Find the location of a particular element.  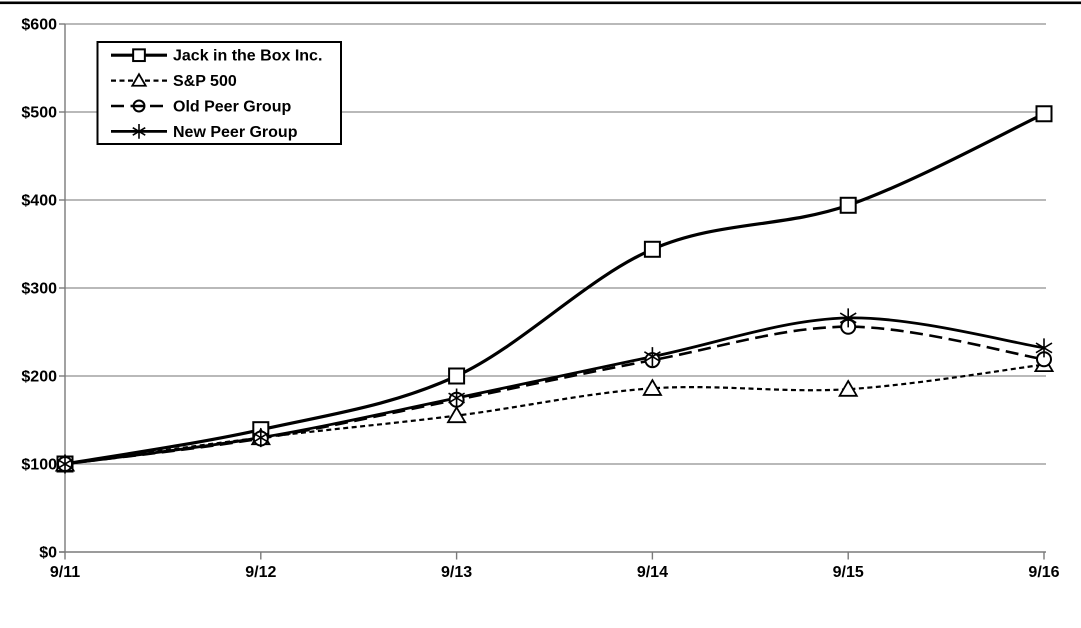

legend-item-old-peer-group: Old Peer Group is located at coordinates (201, 107).